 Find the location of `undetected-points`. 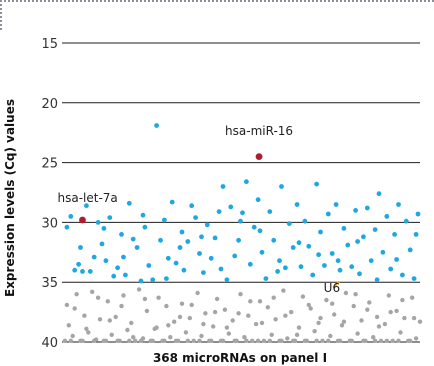

undetected-points is located at coordinates (242, 315).